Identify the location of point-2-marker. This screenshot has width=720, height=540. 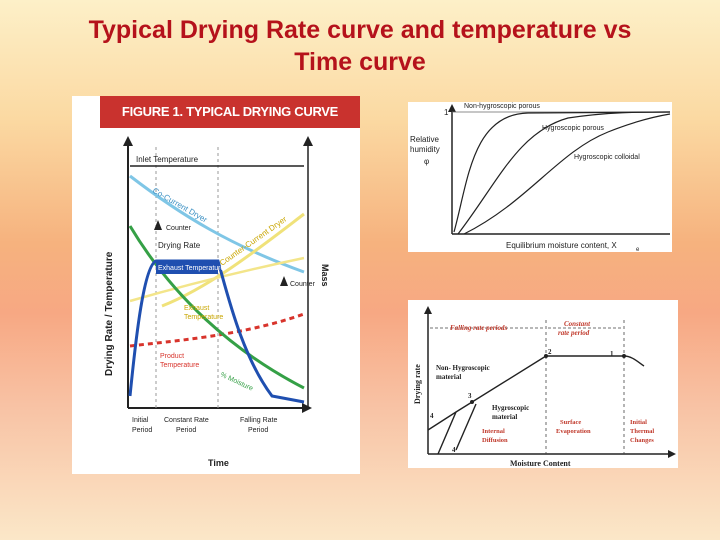
(546, 356).